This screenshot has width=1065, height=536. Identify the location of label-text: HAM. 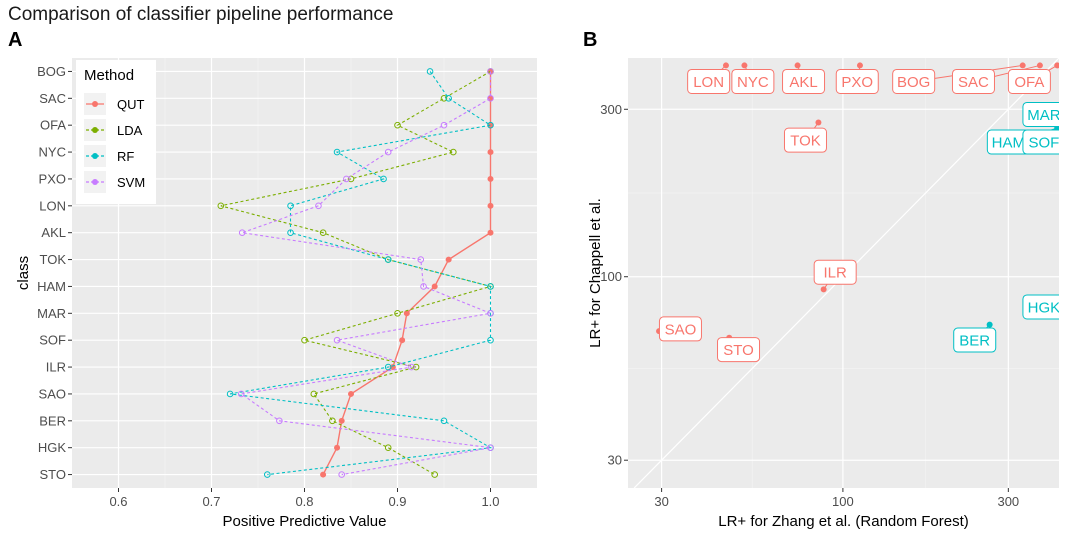
(1008, 143).